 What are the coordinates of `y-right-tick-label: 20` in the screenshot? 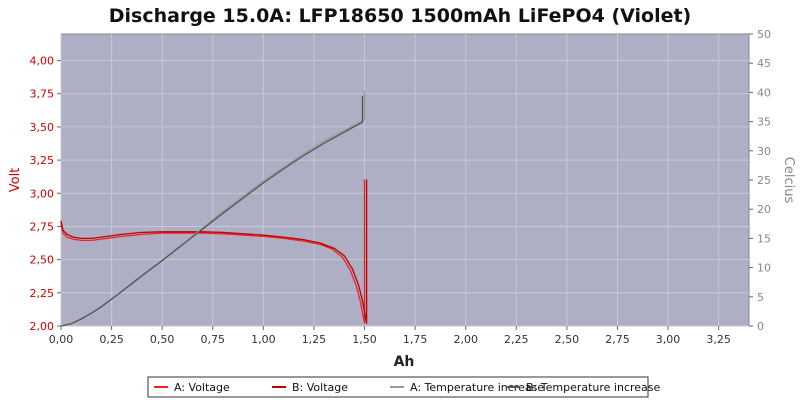 It's located at (764, 209).